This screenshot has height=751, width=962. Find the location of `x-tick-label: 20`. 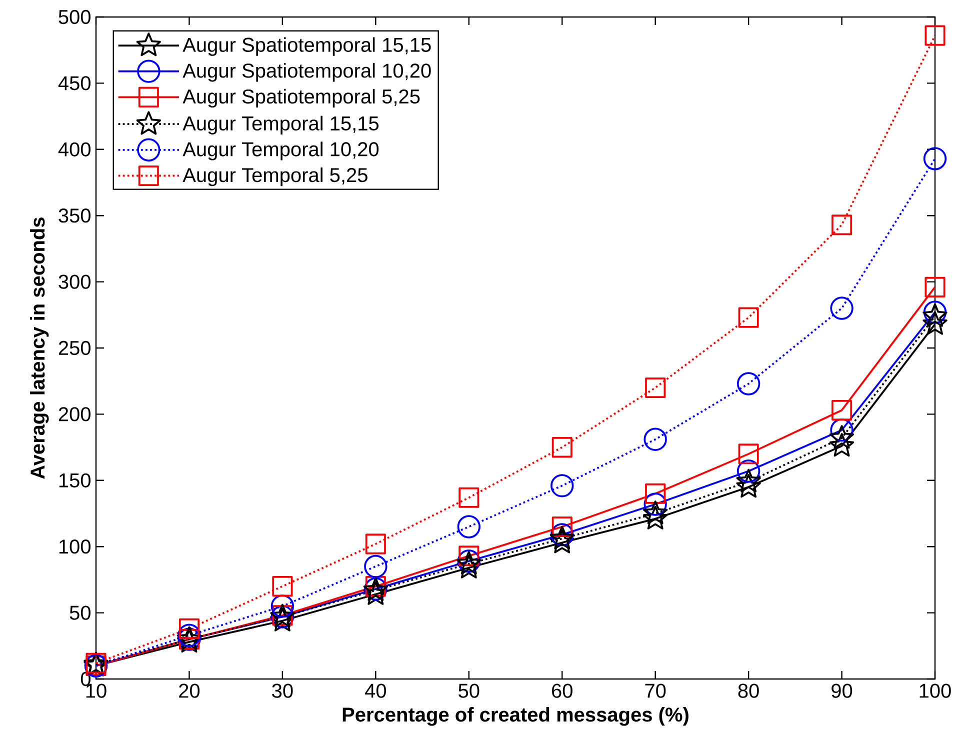

x-tick-label: 20 is located at coordinates (189, 691).